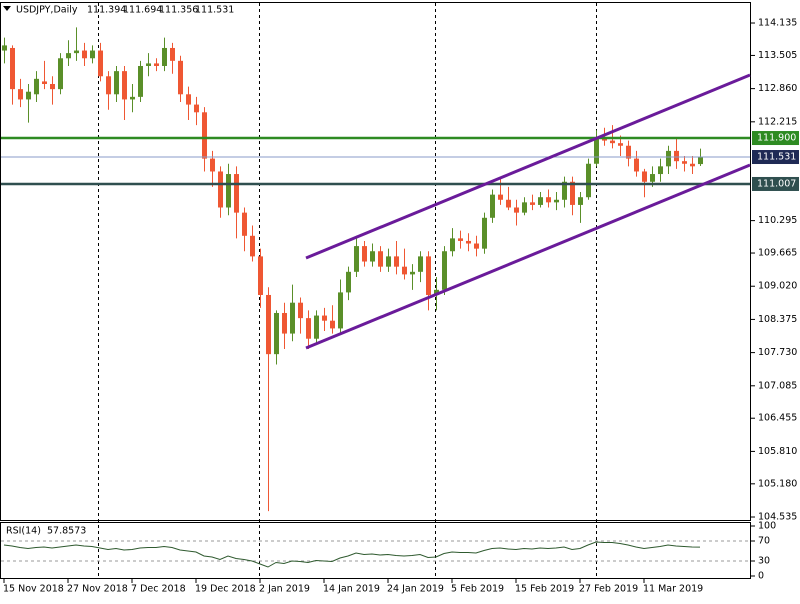 The height and width of the screenshot is (604, 800). Describe the element at coordinates (777, 385) in the screenshot. I see `y-tick-label: 107.085` at that location.